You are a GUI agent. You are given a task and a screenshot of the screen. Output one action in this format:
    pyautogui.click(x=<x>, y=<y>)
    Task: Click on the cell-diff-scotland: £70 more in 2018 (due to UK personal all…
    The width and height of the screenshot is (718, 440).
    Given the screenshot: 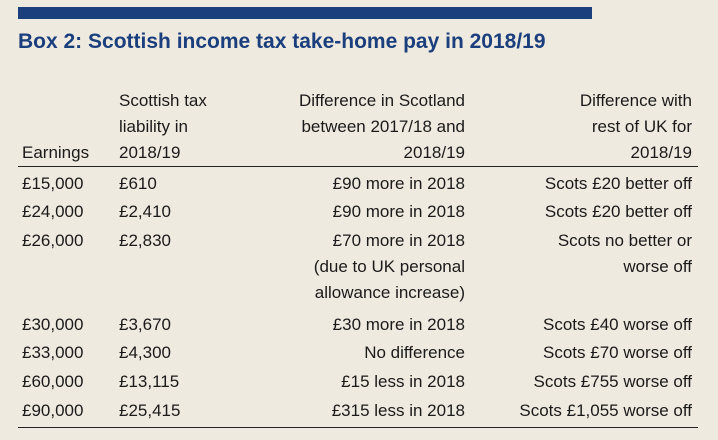 What is the action you would take?
    pyautogui.click(x=389, y=266)
    